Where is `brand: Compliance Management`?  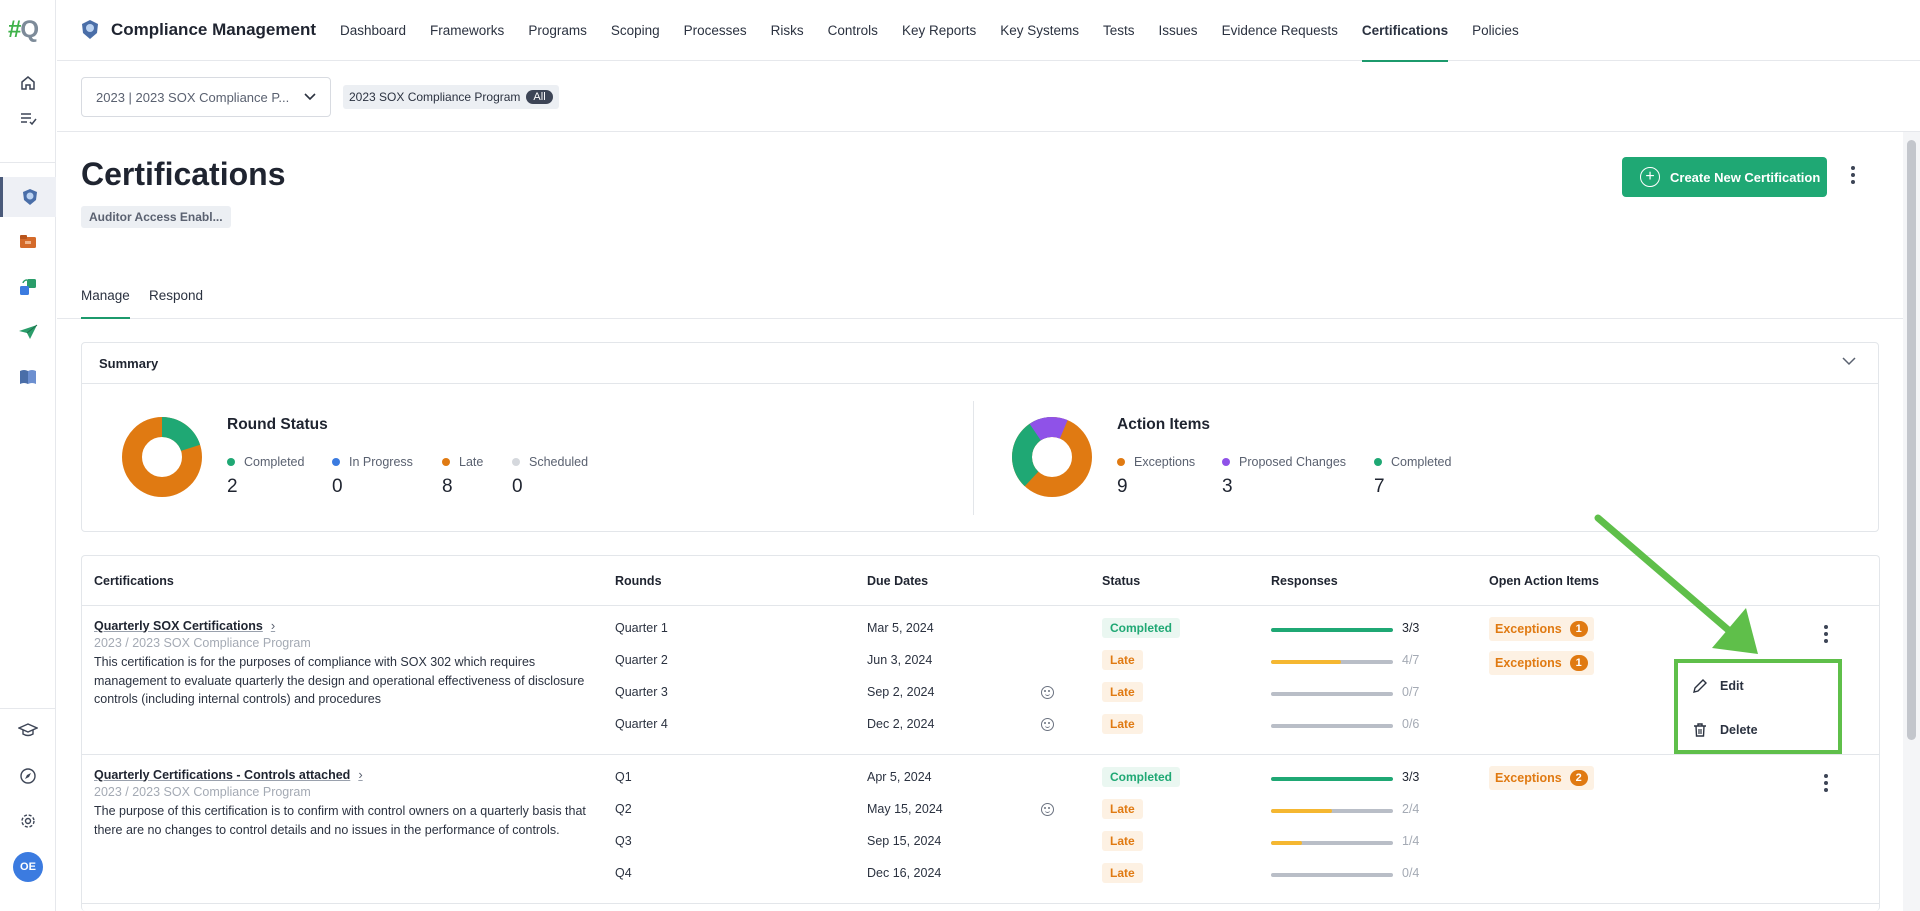
brand: Compliance Management is located at coordinates (197, 30).